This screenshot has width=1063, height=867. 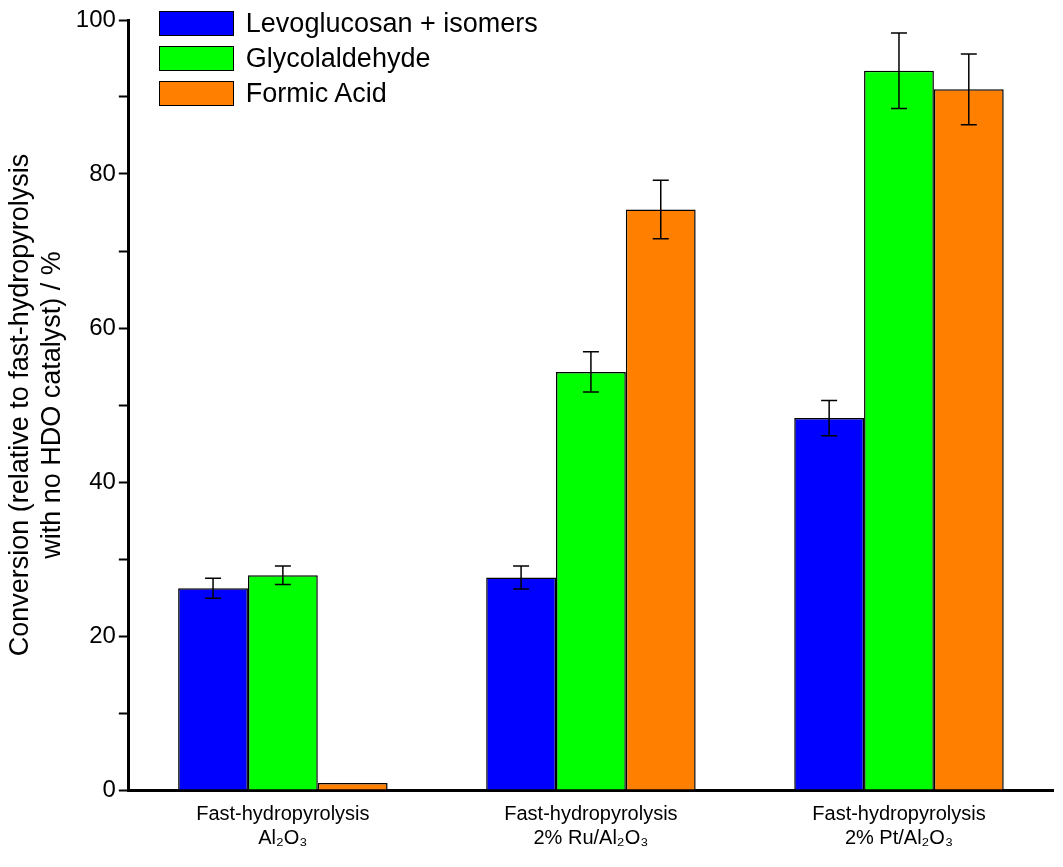 I want to click on y-tick-label: 100, so click(x=95, y=18).